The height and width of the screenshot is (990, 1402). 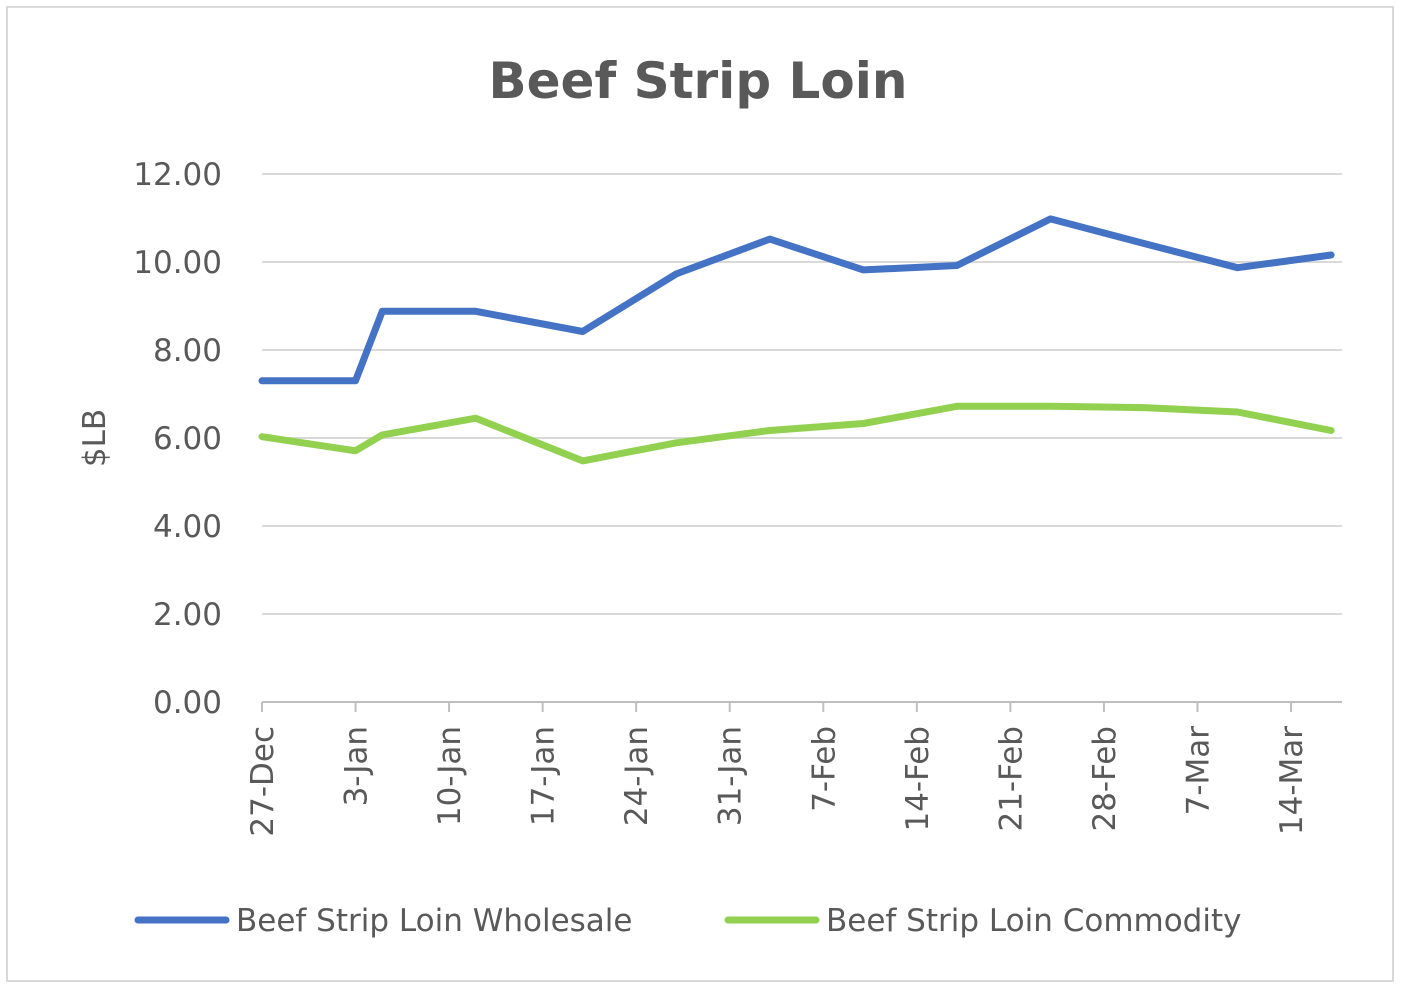 I want to click on x-tick-label: 14-Mar, so click(x=1292, y=780).